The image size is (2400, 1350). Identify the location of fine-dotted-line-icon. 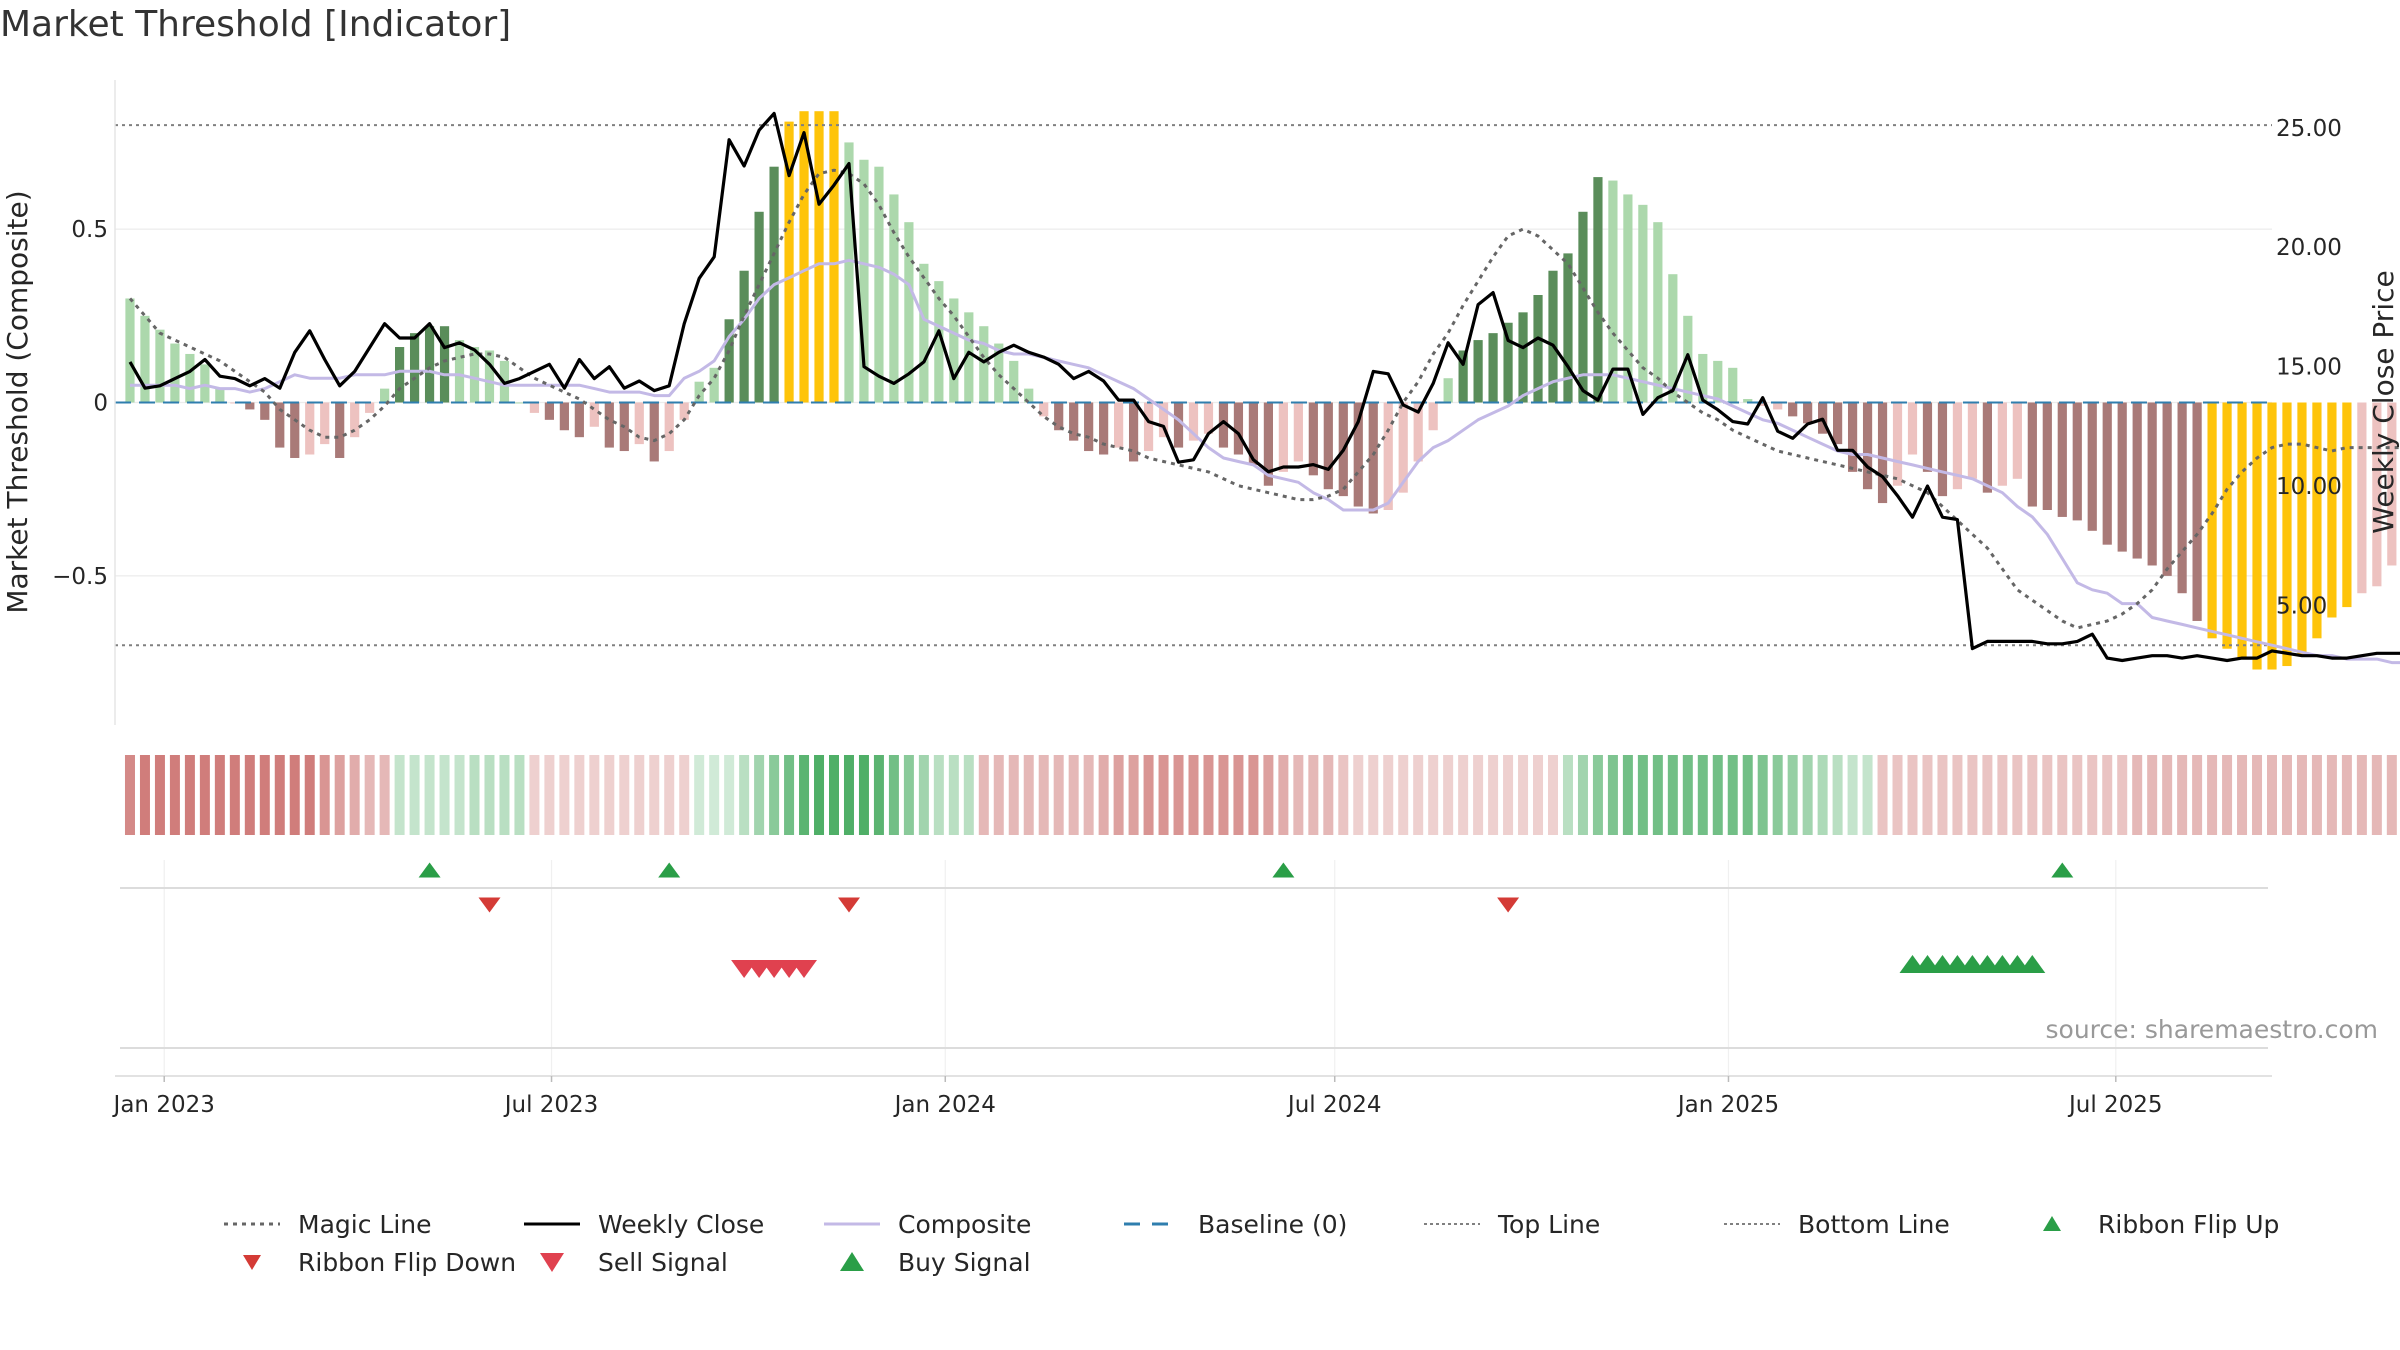
(1752, 1224).